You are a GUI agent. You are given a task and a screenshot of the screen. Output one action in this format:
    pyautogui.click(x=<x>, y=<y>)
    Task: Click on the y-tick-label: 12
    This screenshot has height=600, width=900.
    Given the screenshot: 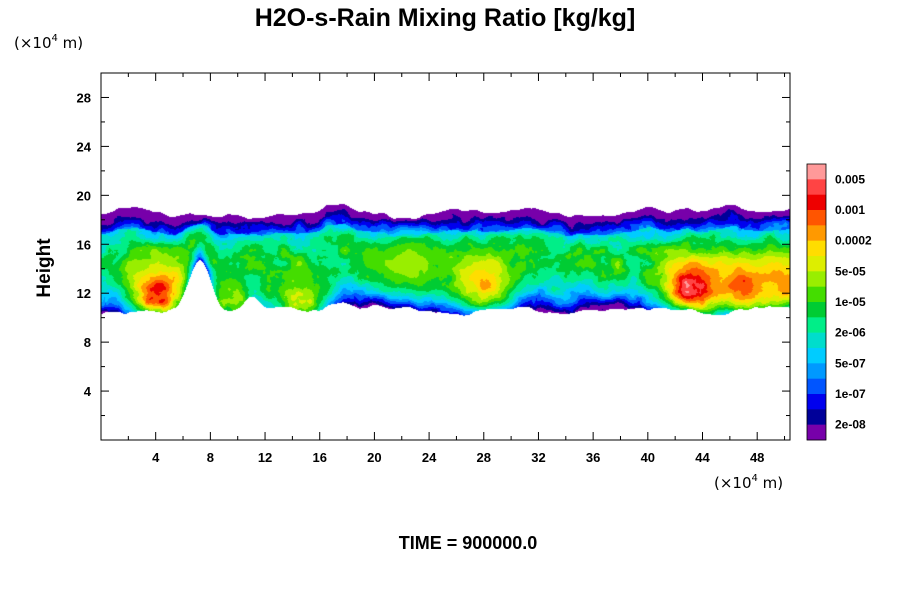 What is the action you would take?
    pyautogui.click(x=84, y=293)
    